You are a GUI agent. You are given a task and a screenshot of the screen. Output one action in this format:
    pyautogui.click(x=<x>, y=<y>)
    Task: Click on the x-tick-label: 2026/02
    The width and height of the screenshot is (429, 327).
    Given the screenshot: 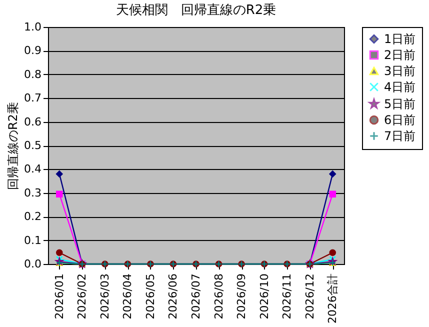 What is the action you would take?
    pyautogui.click(x=82, y=297)
    